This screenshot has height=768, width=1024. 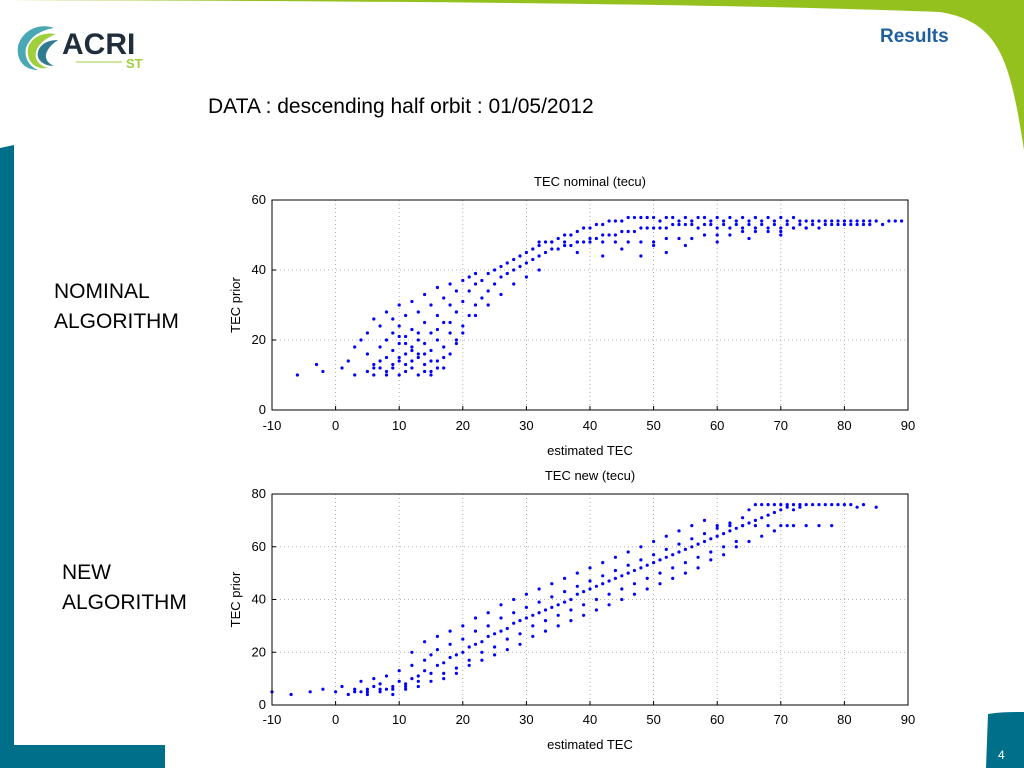 I want to click on right-teal-band, so click(x=1017, y=385).